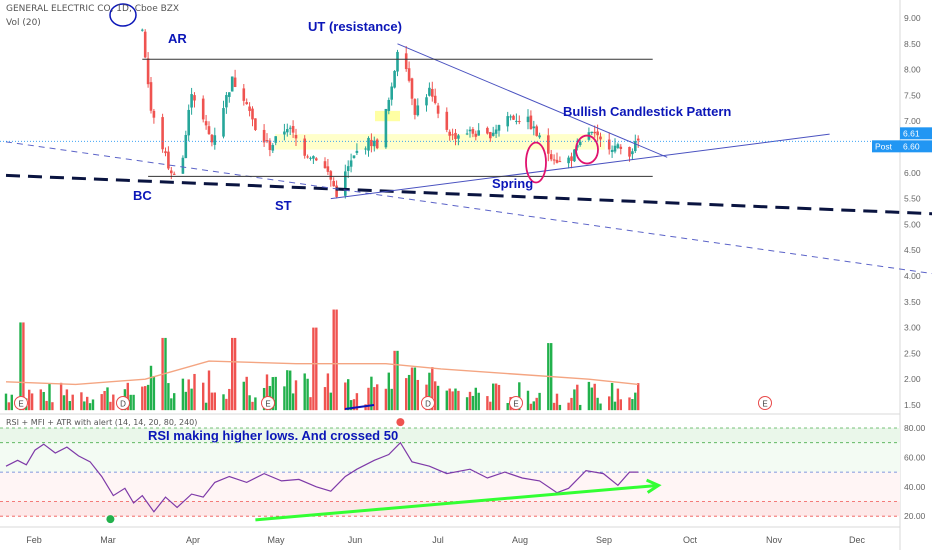 Image resolution: width=932 pixels, height=550 pixels. I want to click on rsi-oversold-zone, so click(450, 509).